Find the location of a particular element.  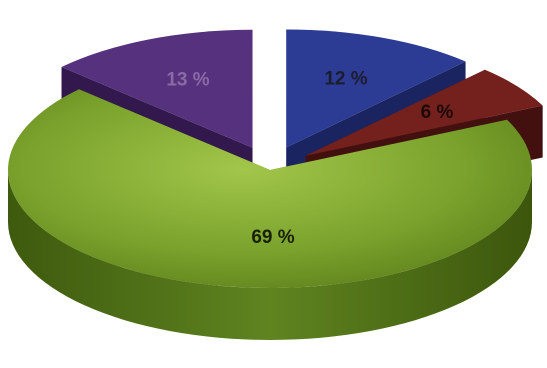

slice-label: 13 % is located at coordinates (187, 80).